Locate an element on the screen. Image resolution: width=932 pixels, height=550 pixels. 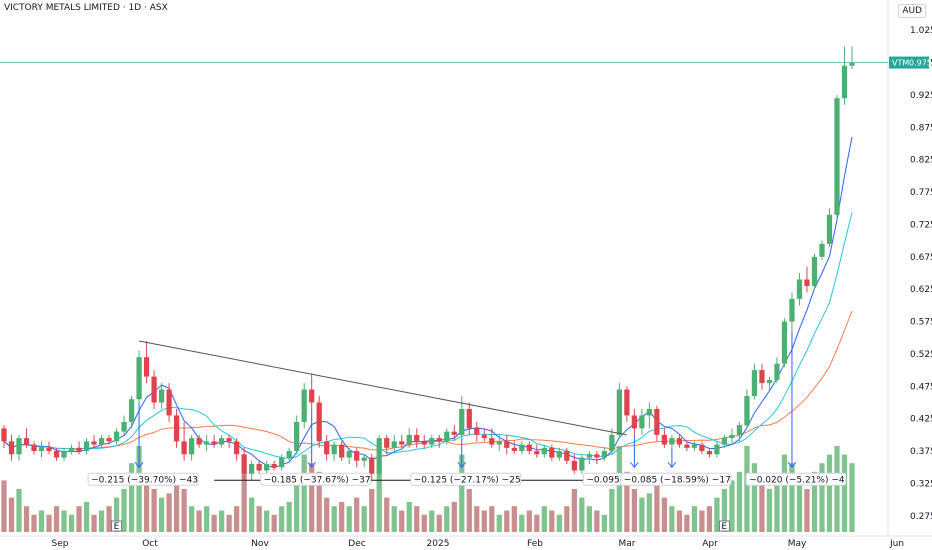
annotation-label: −0.185 (−37.67%) −37 is located at coordinates (317, 480).